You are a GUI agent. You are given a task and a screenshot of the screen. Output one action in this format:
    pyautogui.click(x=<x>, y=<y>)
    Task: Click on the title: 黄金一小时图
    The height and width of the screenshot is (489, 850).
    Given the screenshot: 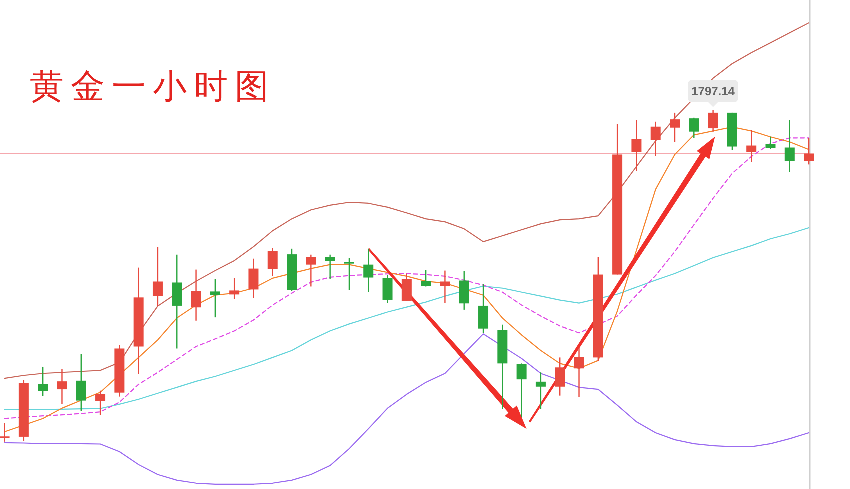 What is the action you would take?
    pyautogui.click(x=153, y=88)
    